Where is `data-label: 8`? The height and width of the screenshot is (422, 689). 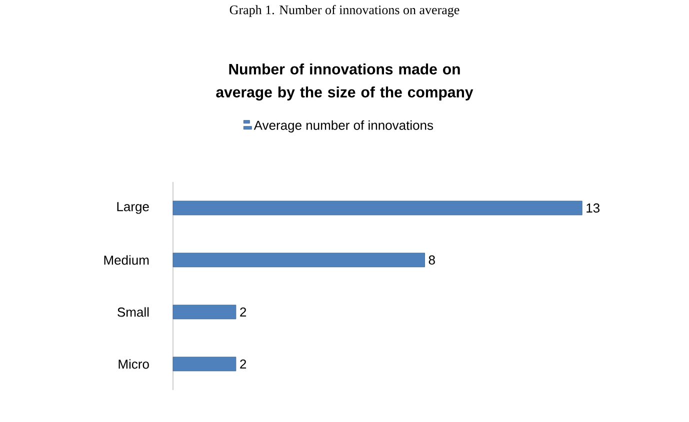
data-label: 8 is located at coordinates (431, 260).